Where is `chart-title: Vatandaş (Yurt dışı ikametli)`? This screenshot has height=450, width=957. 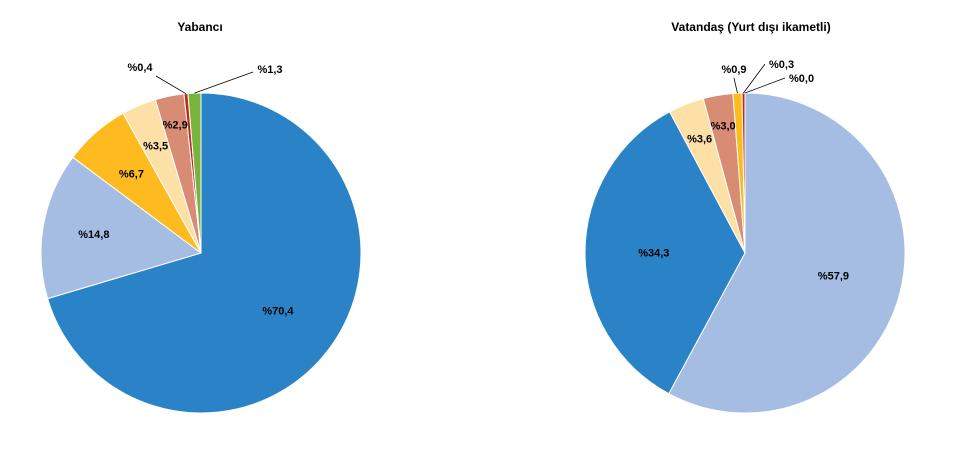 chart-title: Vatandaş (Yurt dışı ikametli) is located at coordinates (751, 27).